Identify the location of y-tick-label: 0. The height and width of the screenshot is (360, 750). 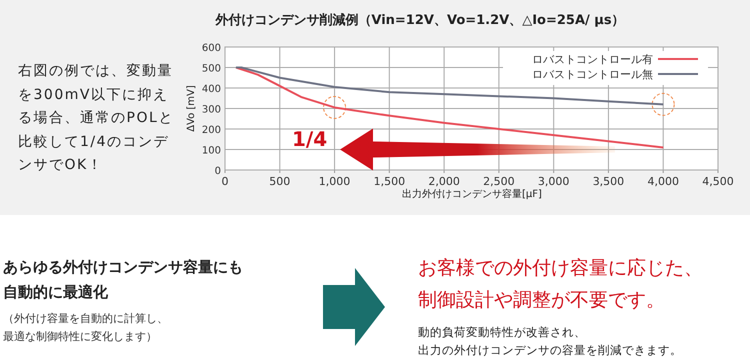
(217, 171).